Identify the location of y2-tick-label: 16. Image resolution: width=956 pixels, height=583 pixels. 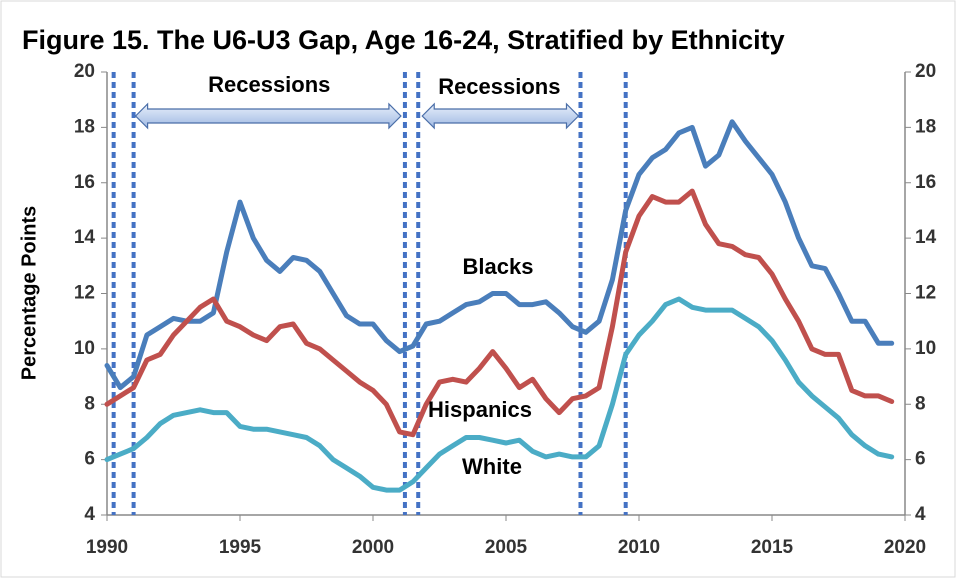
(925, 182).